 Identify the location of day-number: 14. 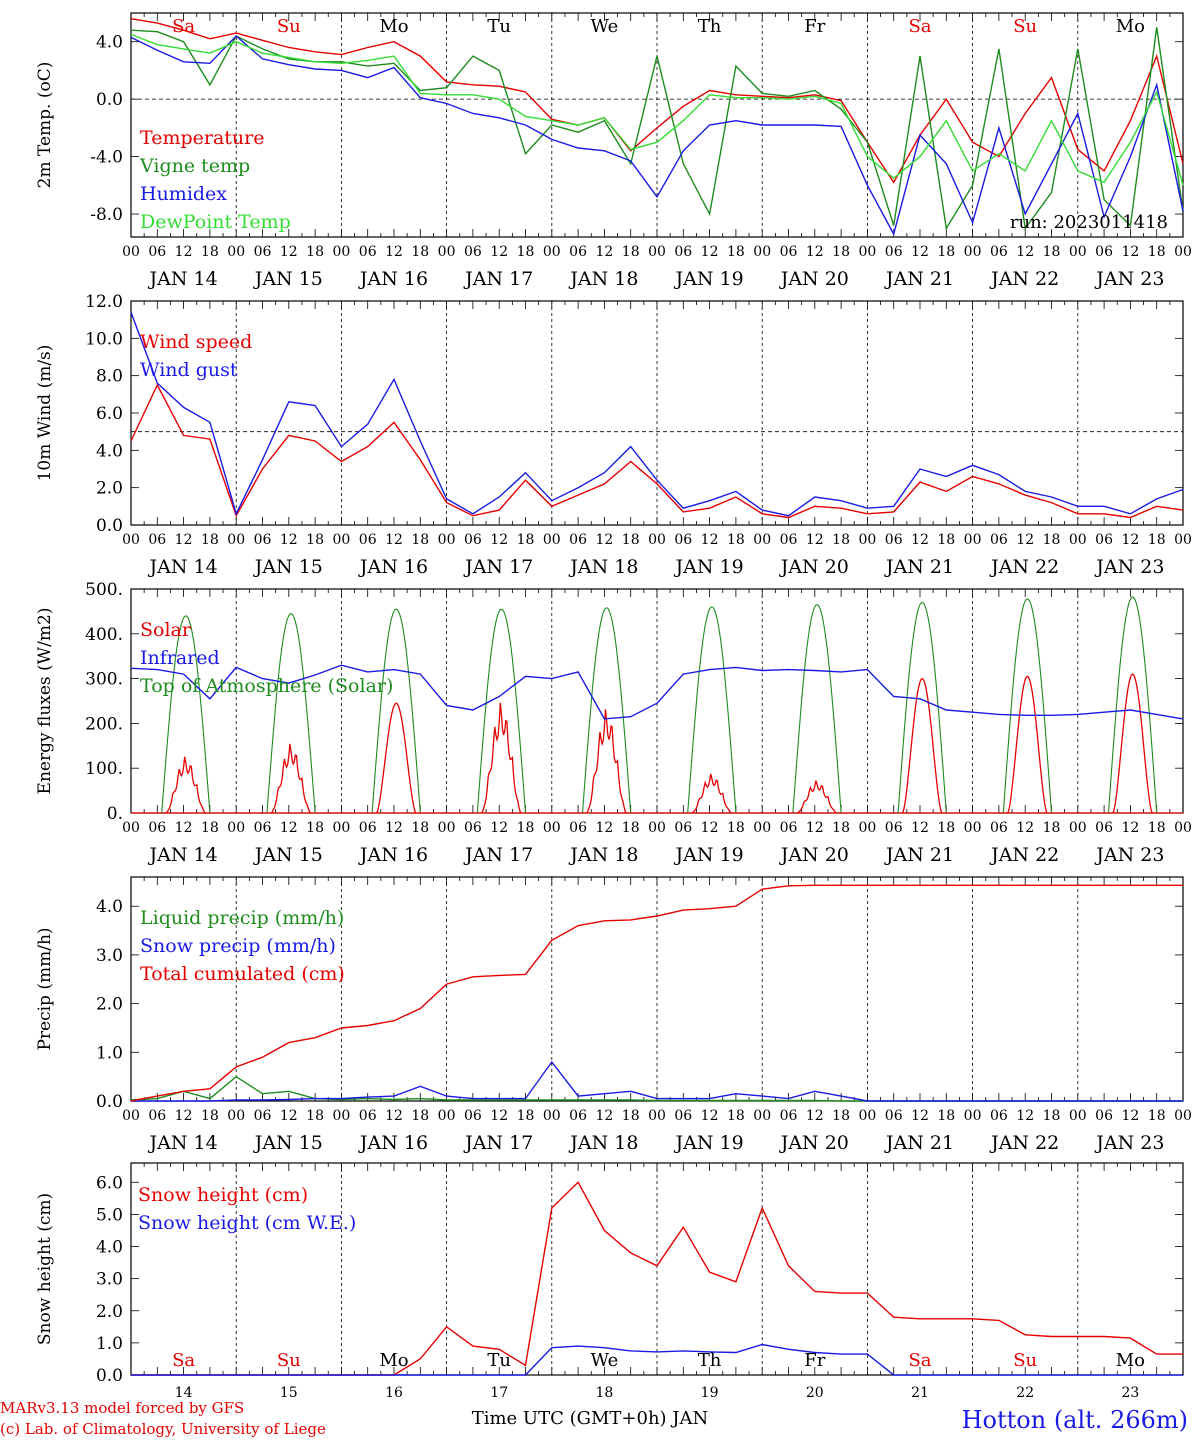
(184, 1393).